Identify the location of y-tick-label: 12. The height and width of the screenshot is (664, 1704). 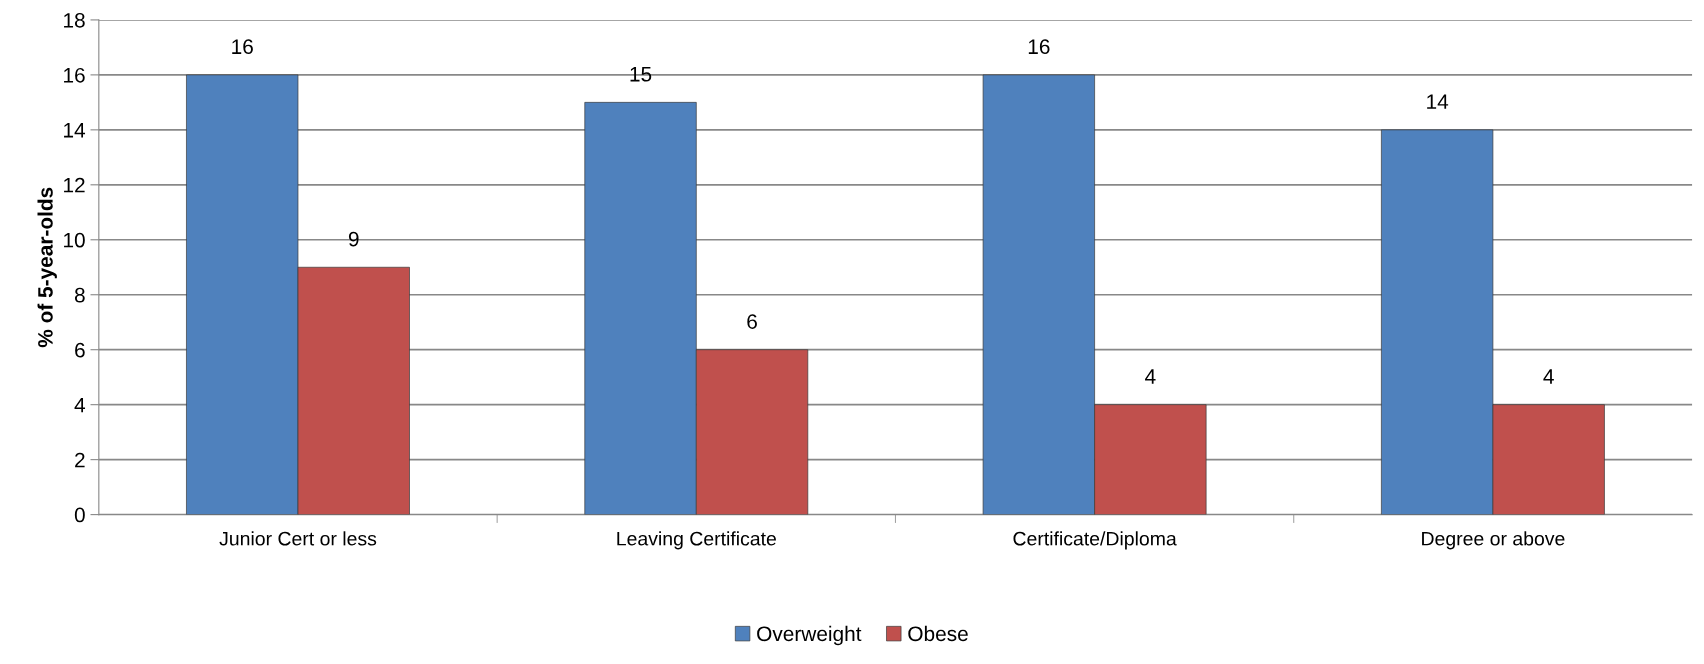
(74, 185).